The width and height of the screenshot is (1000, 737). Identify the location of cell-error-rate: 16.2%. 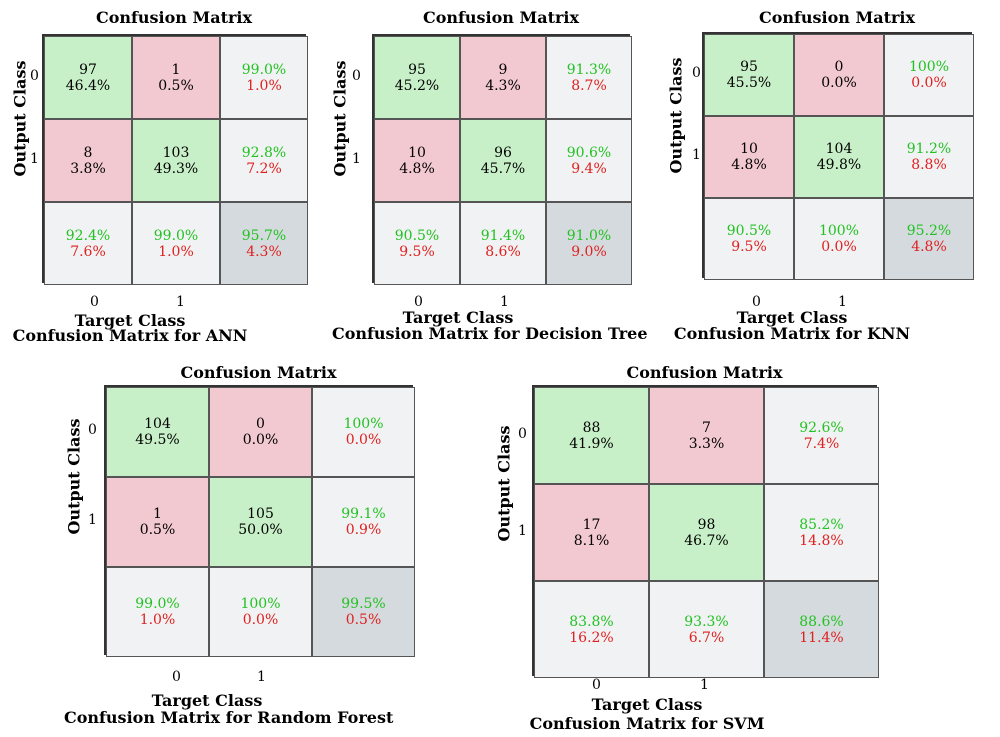
(591, 637).